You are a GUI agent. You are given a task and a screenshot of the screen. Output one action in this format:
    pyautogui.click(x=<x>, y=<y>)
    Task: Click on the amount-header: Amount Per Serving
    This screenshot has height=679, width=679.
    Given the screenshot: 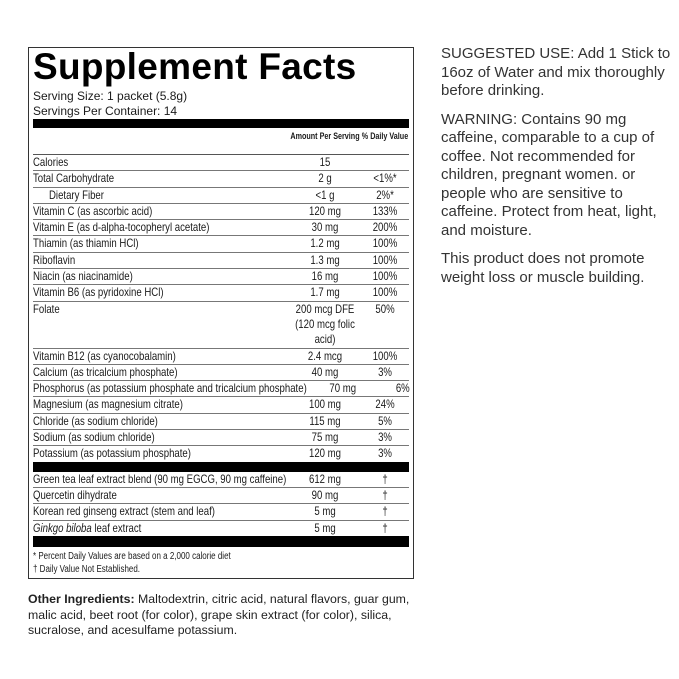 What is the action you would take?
    pyautogui.click(x=325, y=136)
    